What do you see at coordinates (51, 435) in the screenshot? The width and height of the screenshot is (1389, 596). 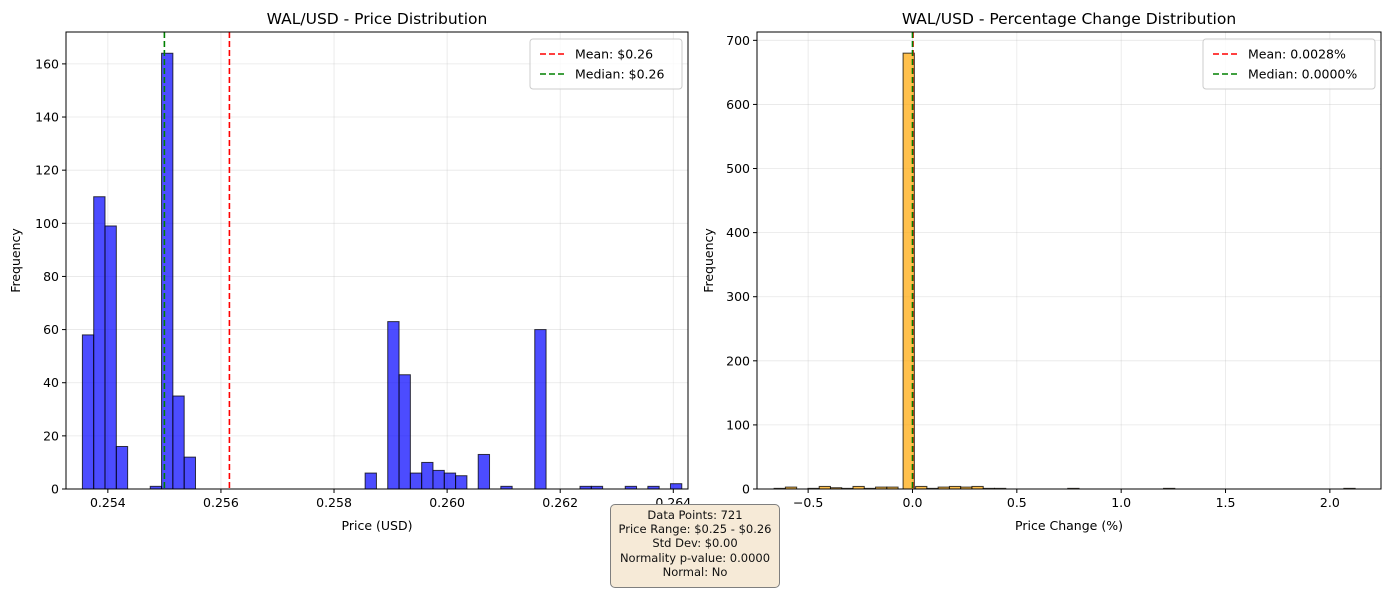 I see `y-tick-label: 20` at bounding box center [51, 435].